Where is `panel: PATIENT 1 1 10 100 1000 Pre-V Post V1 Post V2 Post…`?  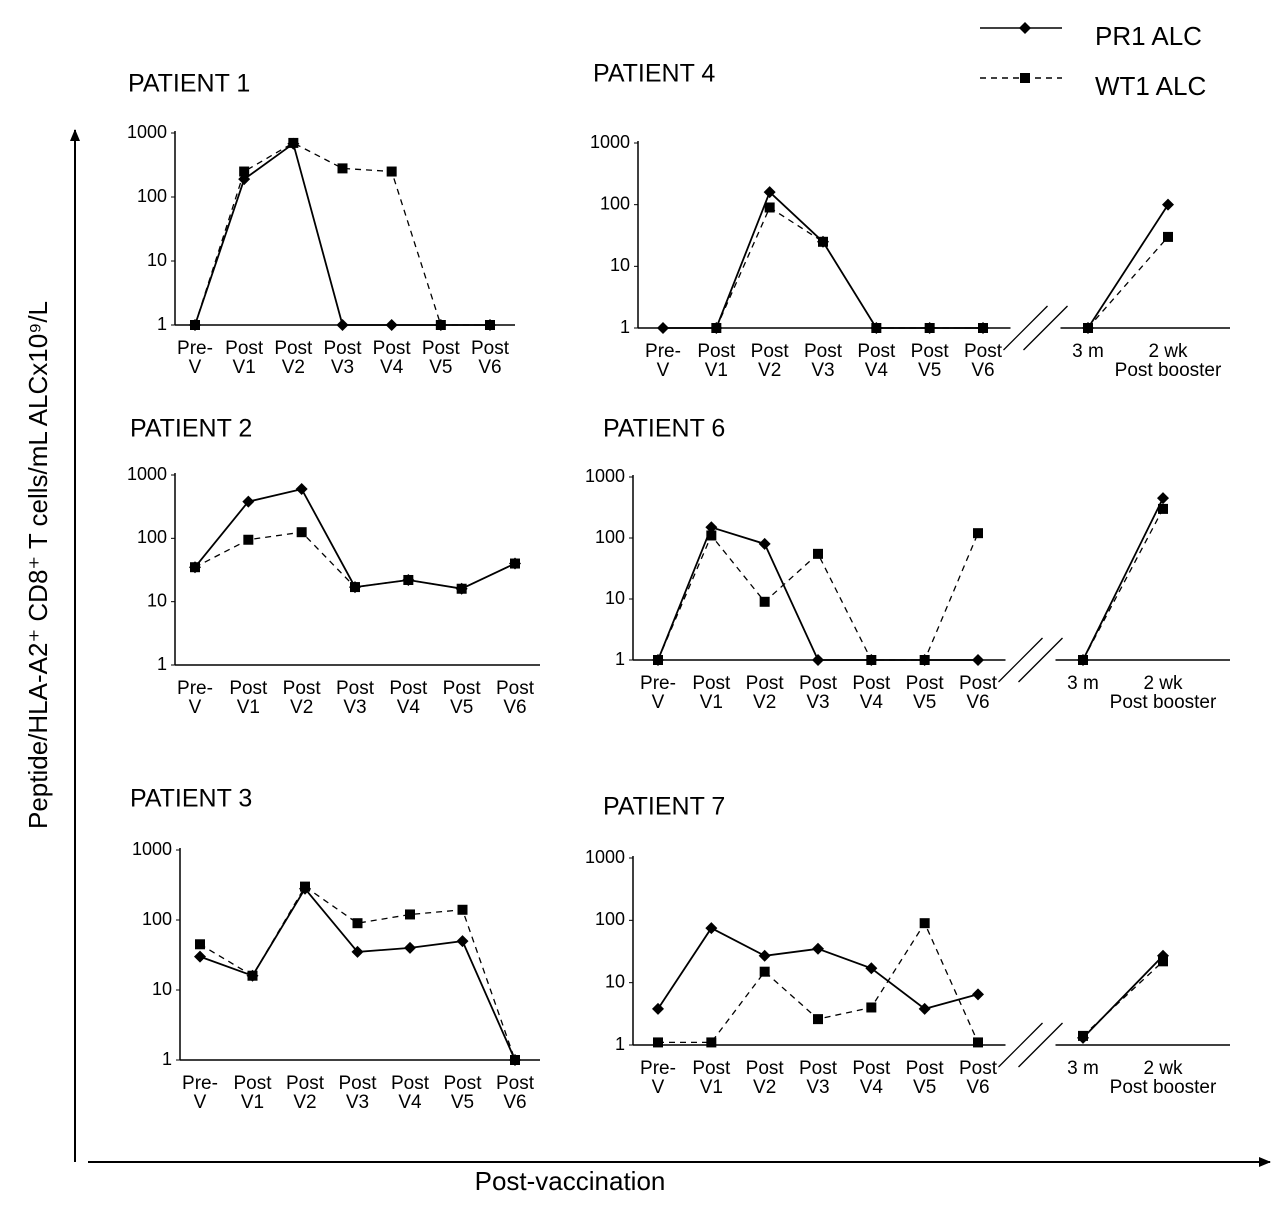 panel: PATIENT 1 1 10 100 1000 Pre-V Post V1 Post V2 Post… is located at coordinates (321, 224).